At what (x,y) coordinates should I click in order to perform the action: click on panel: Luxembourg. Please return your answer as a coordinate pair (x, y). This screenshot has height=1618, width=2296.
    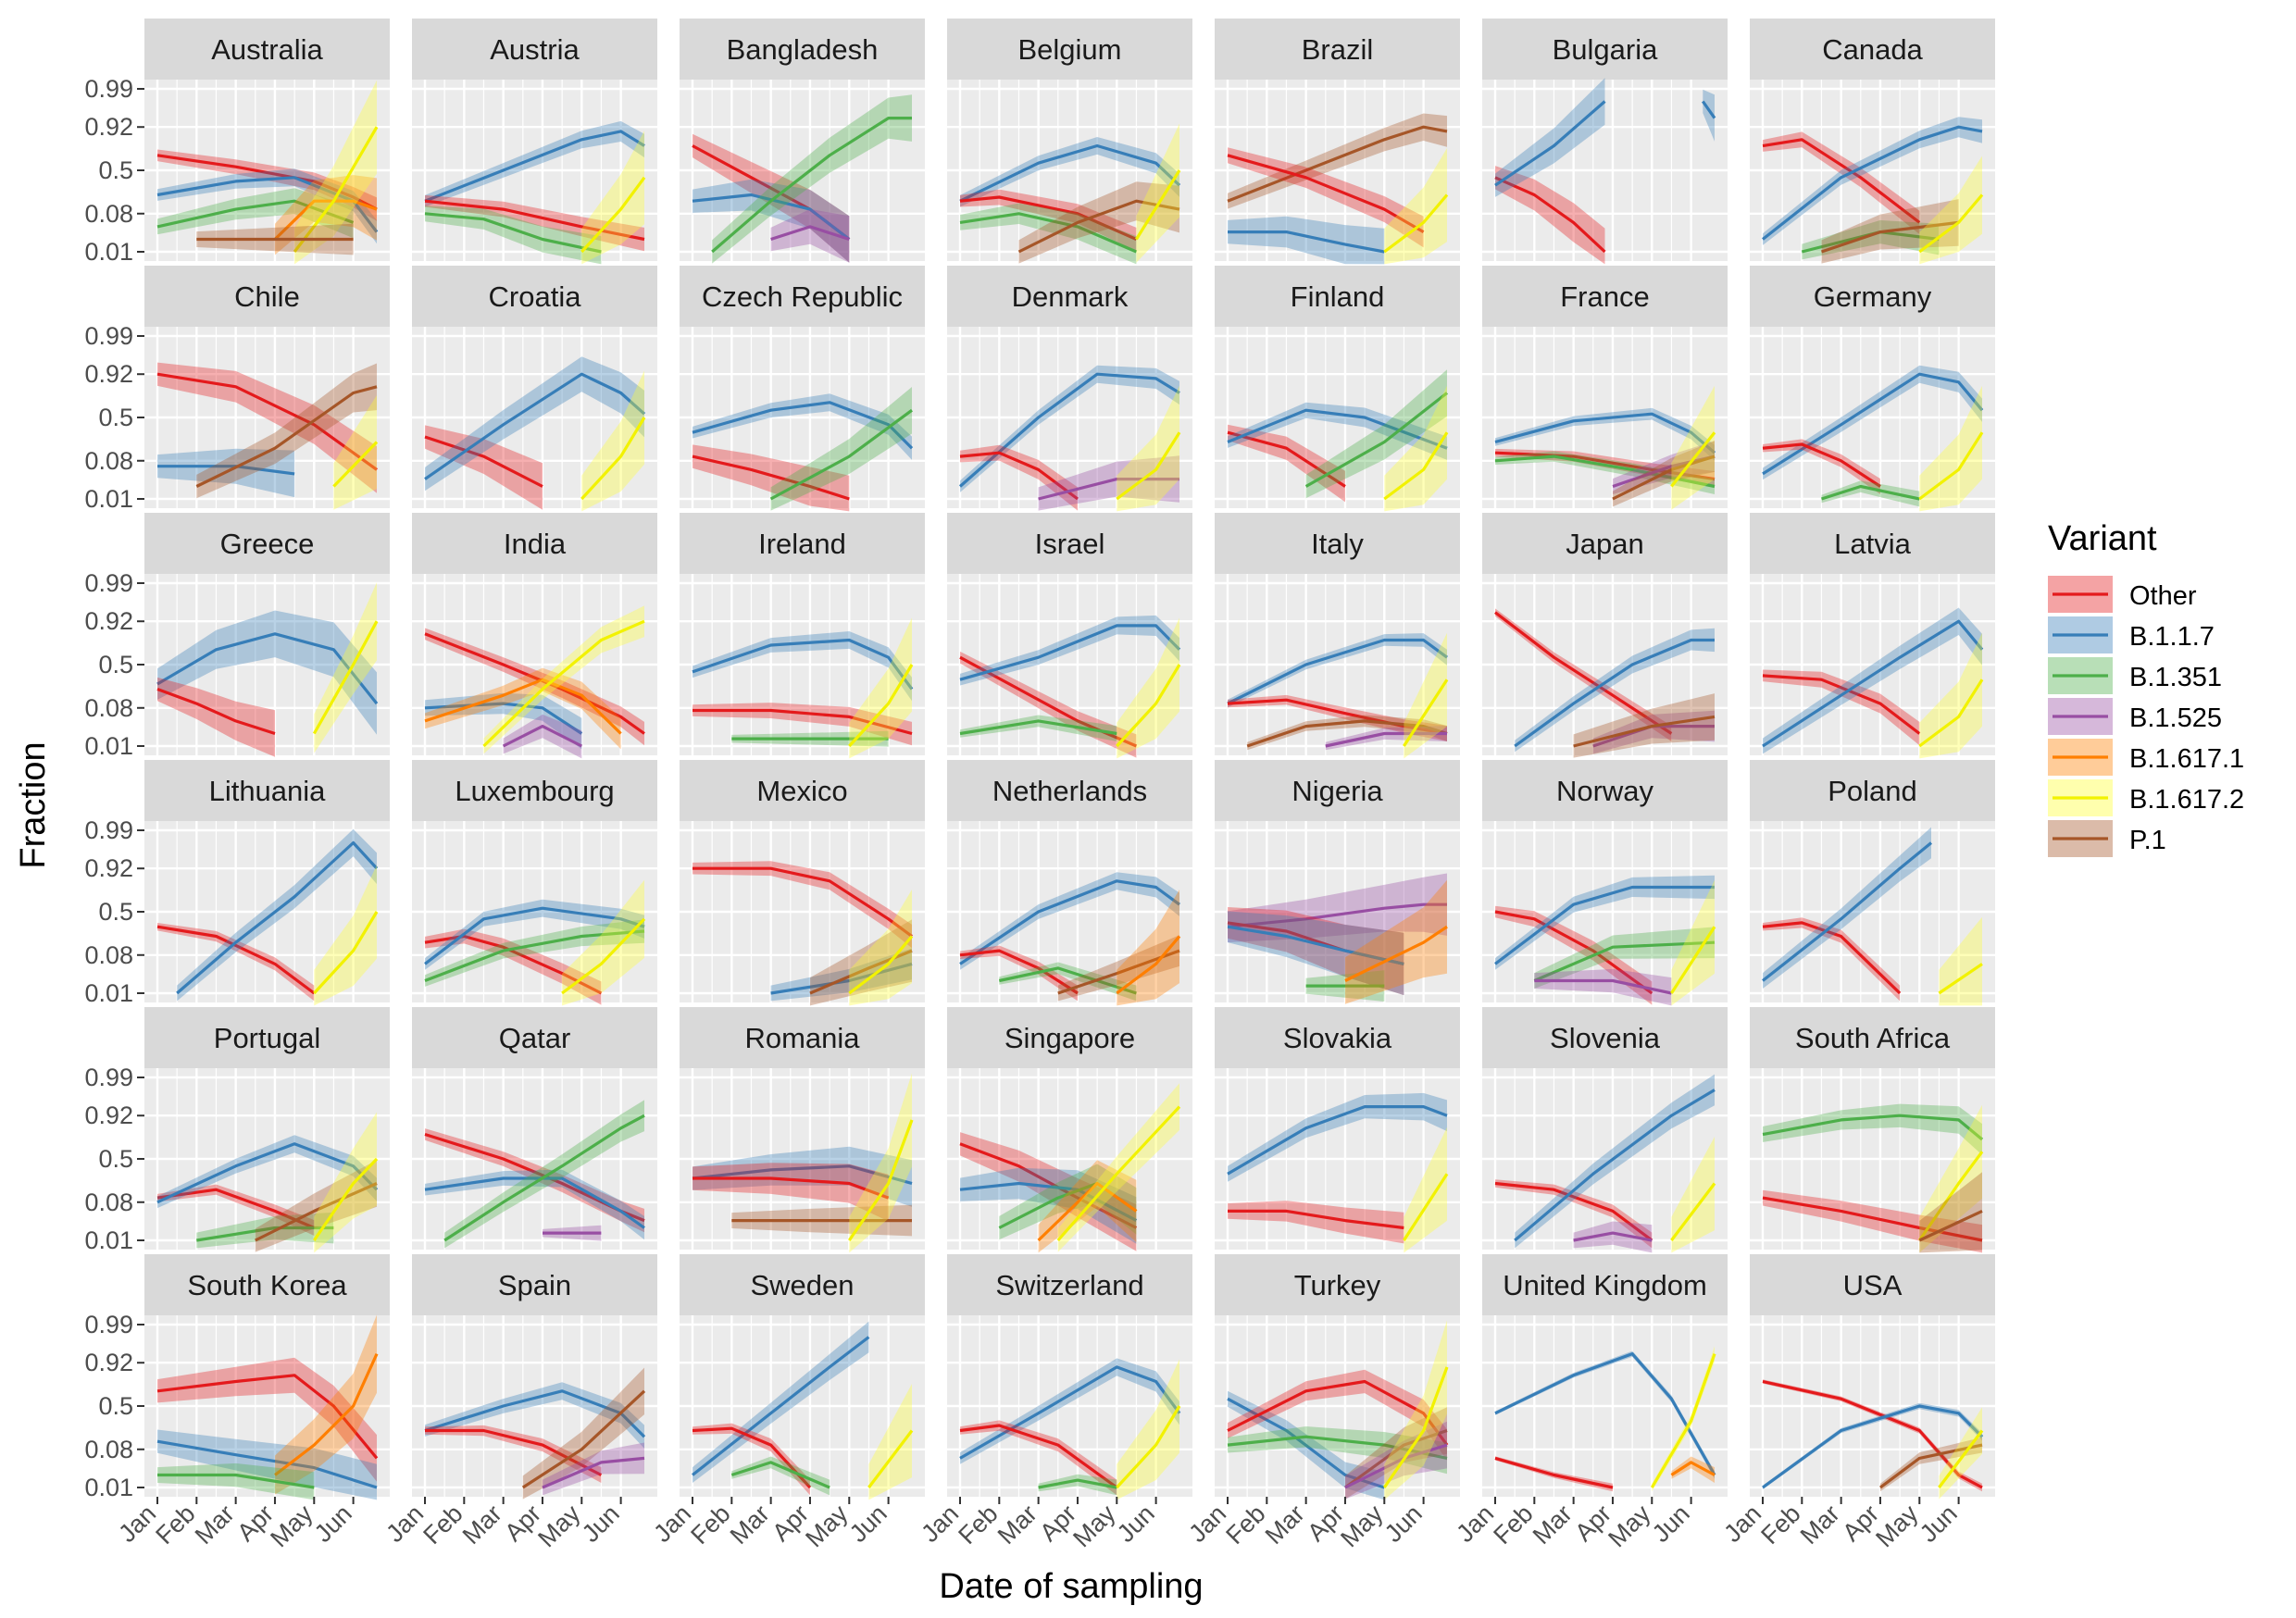
    Looking at the image, I should click on (534, 883).